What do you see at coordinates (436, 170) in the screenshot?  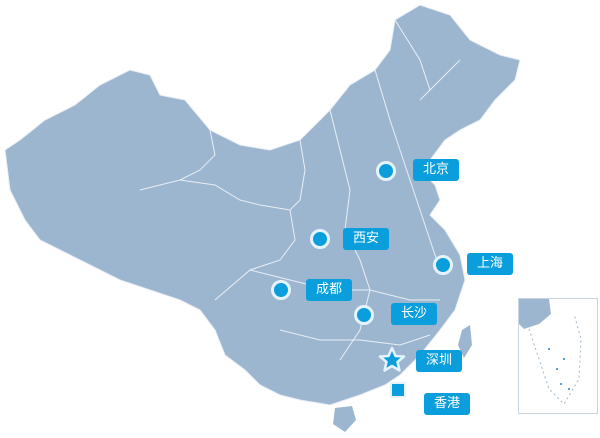 I see `beijing-label: 北京` at bounding box center [436, 170].